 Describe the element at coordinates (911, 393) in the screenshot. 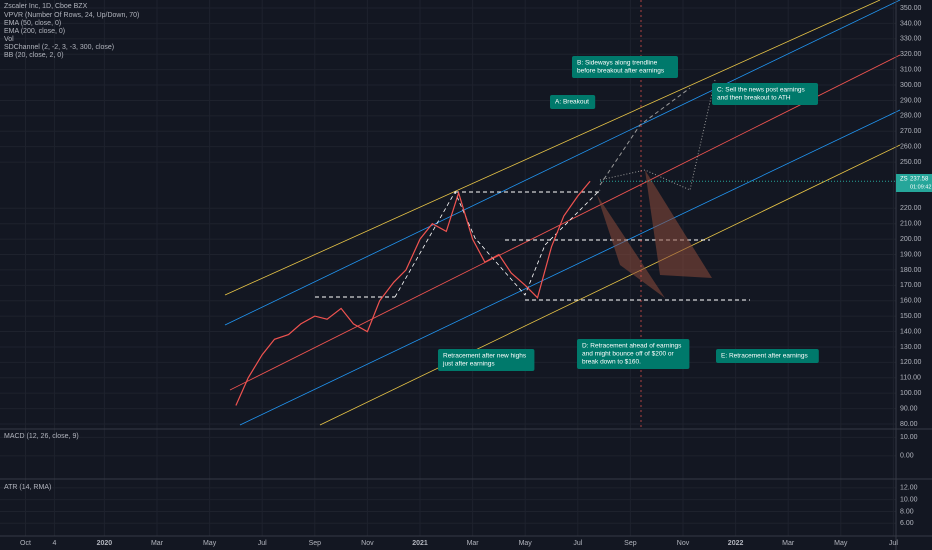

I see `y-tick-label: 100.00` at that location.